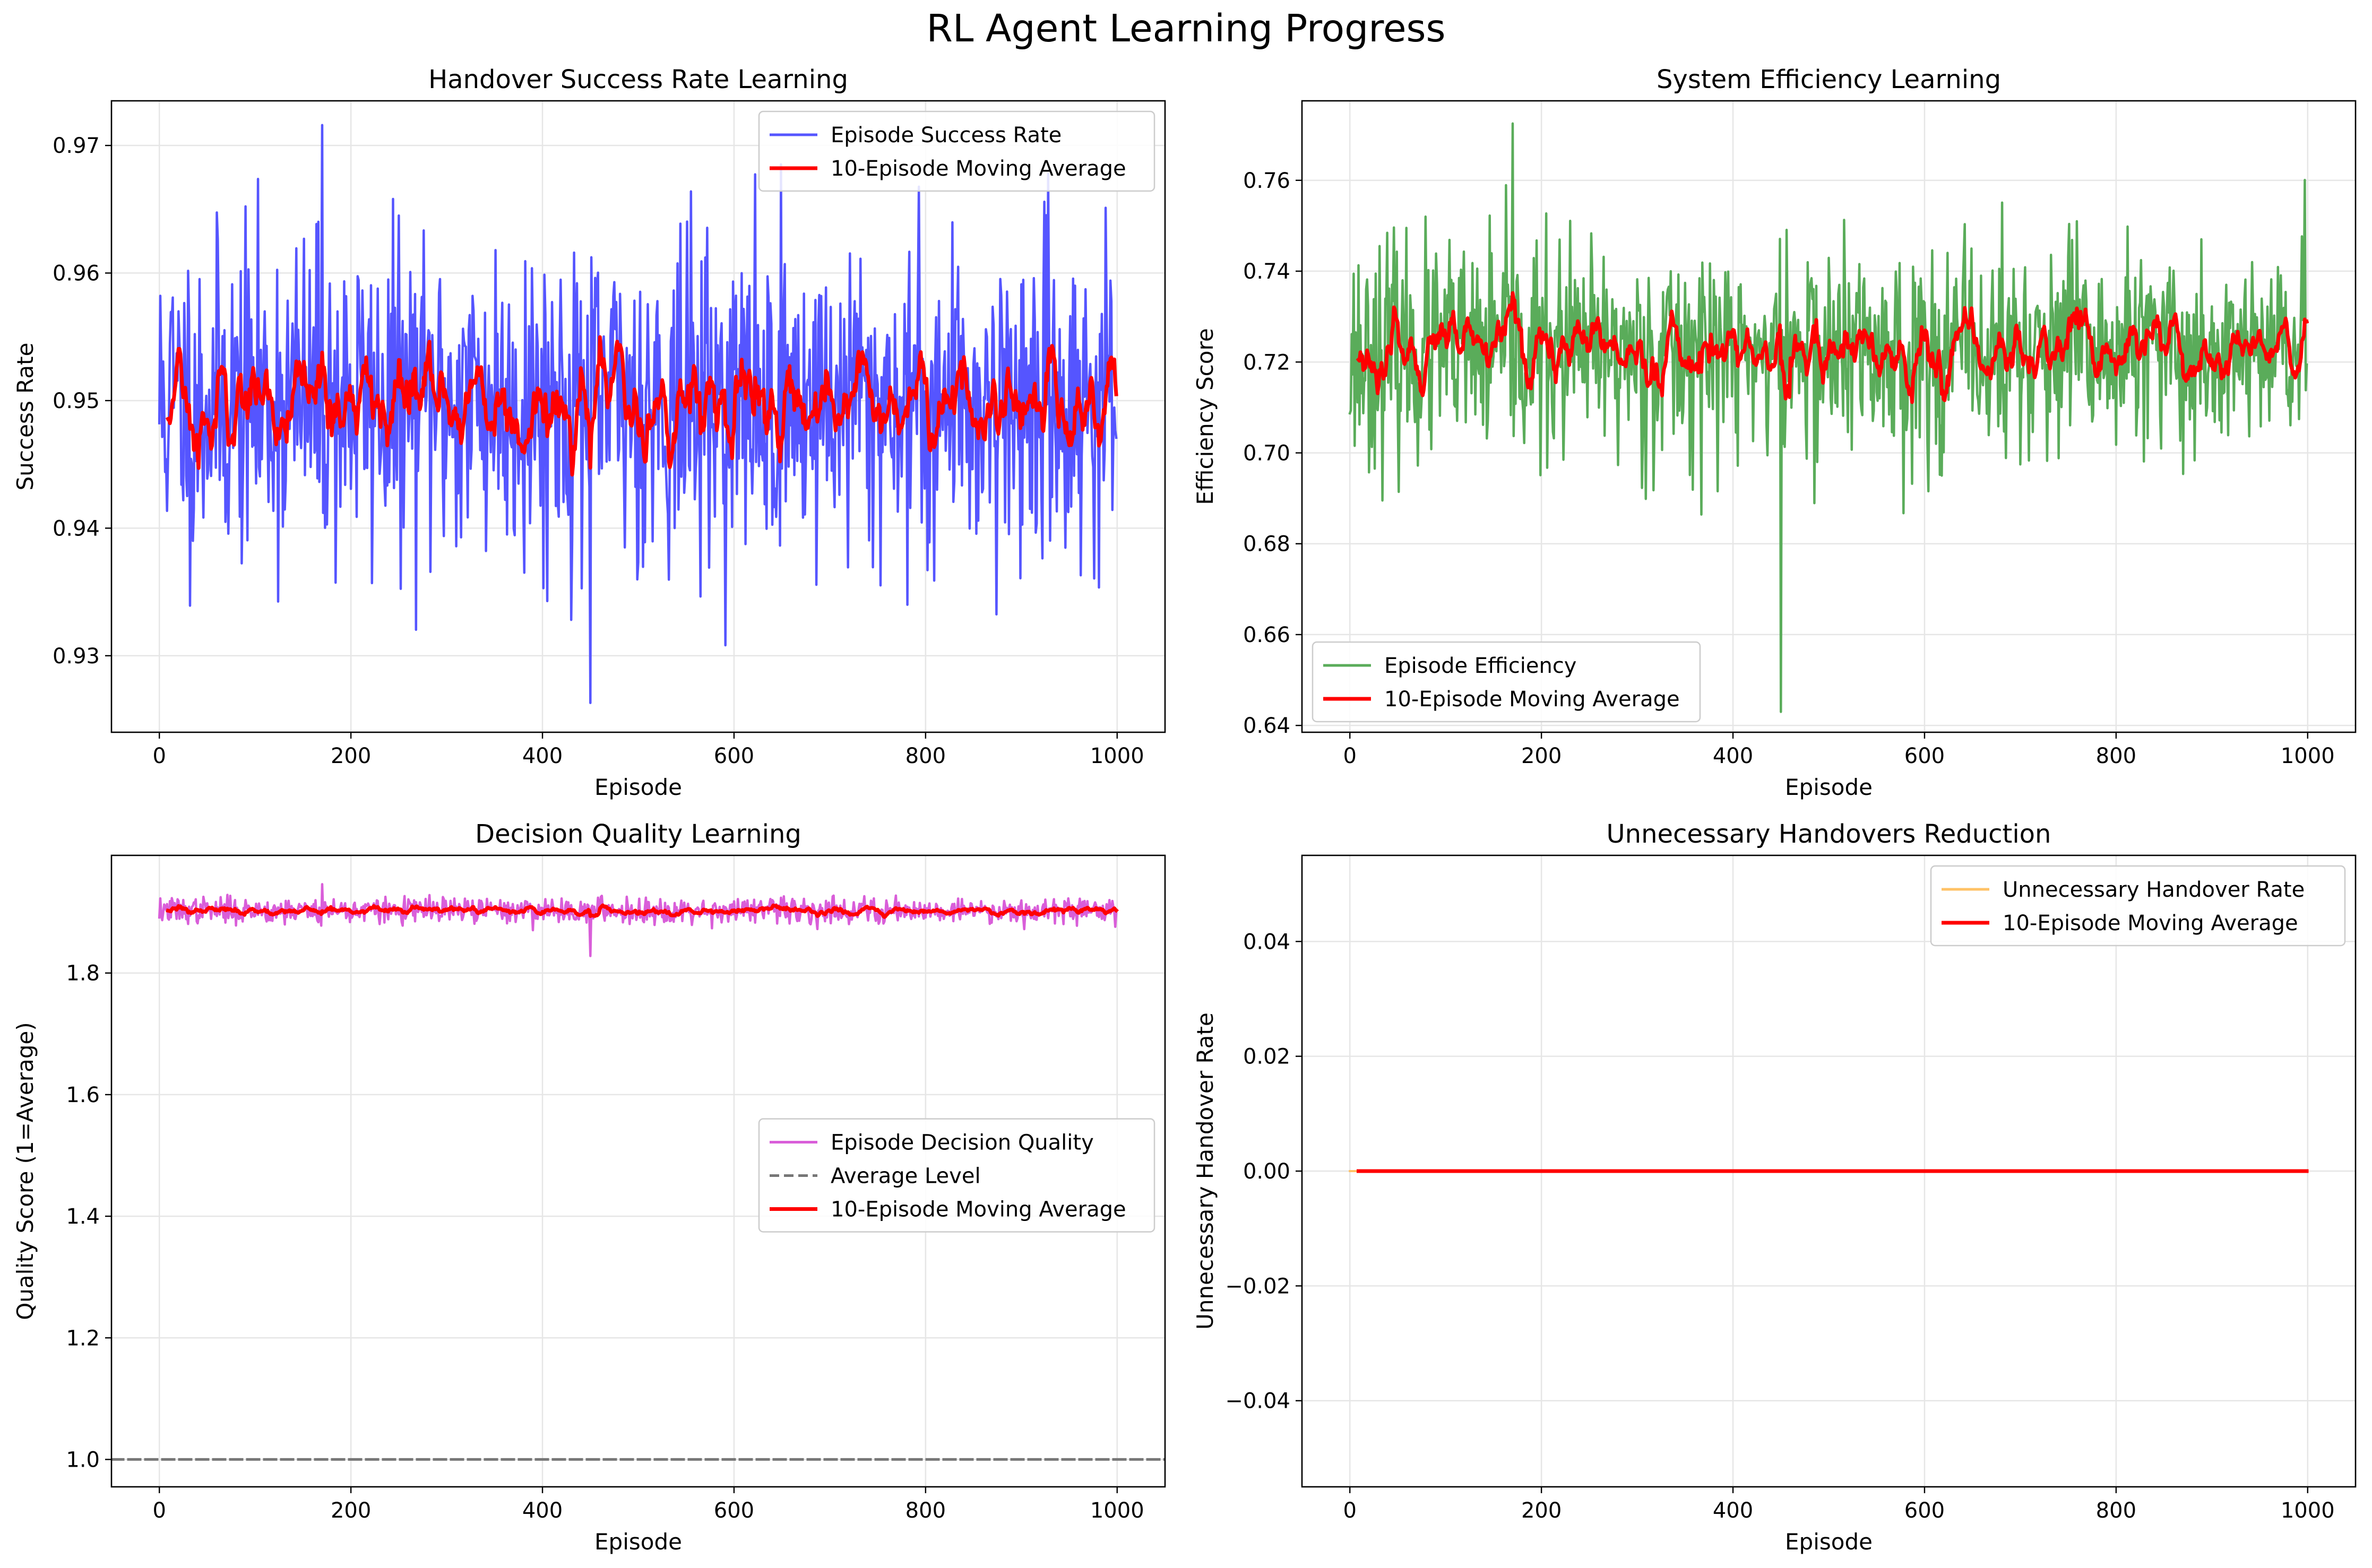  What do you see at coordinates (946, 135) in the screenshot?
I see `legend-label: Episode Success Rate` at bounding box center [946, 135].